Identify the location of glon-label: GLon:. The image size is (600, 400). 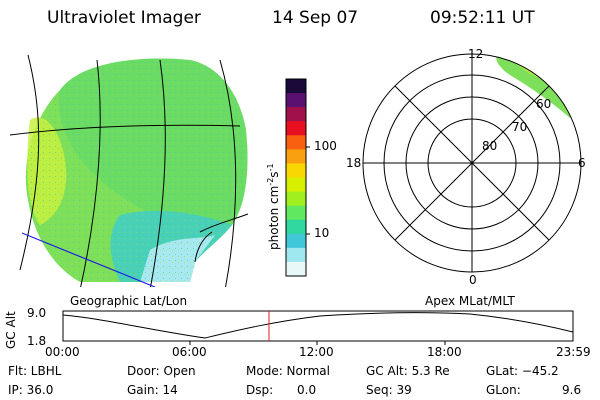
(503, 390).